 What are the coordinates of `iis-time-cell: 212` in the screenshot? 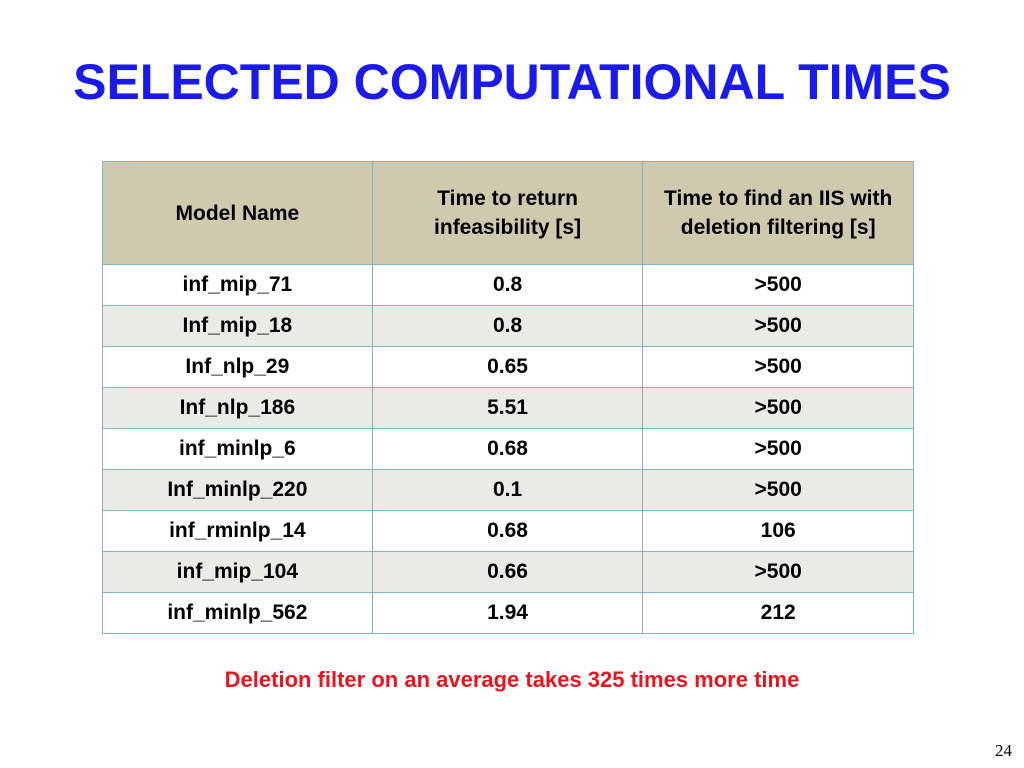 It's located at (778, 613).